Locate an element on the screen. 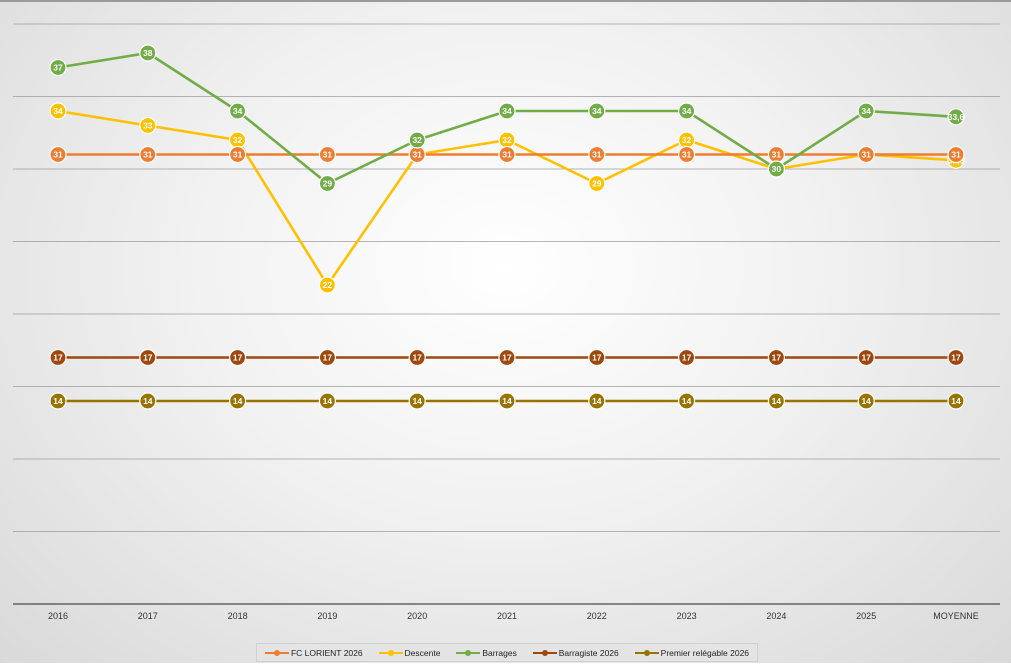 This screenshot has width=1011, height=665. x-tick-label: 2017 is located at coordinates (148, 616).